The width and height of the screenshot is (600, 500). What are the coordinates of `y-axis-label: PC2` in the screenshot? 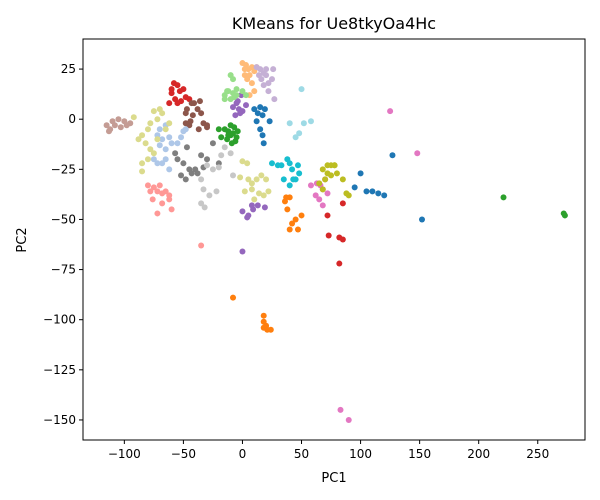 It's located at (22, 239).